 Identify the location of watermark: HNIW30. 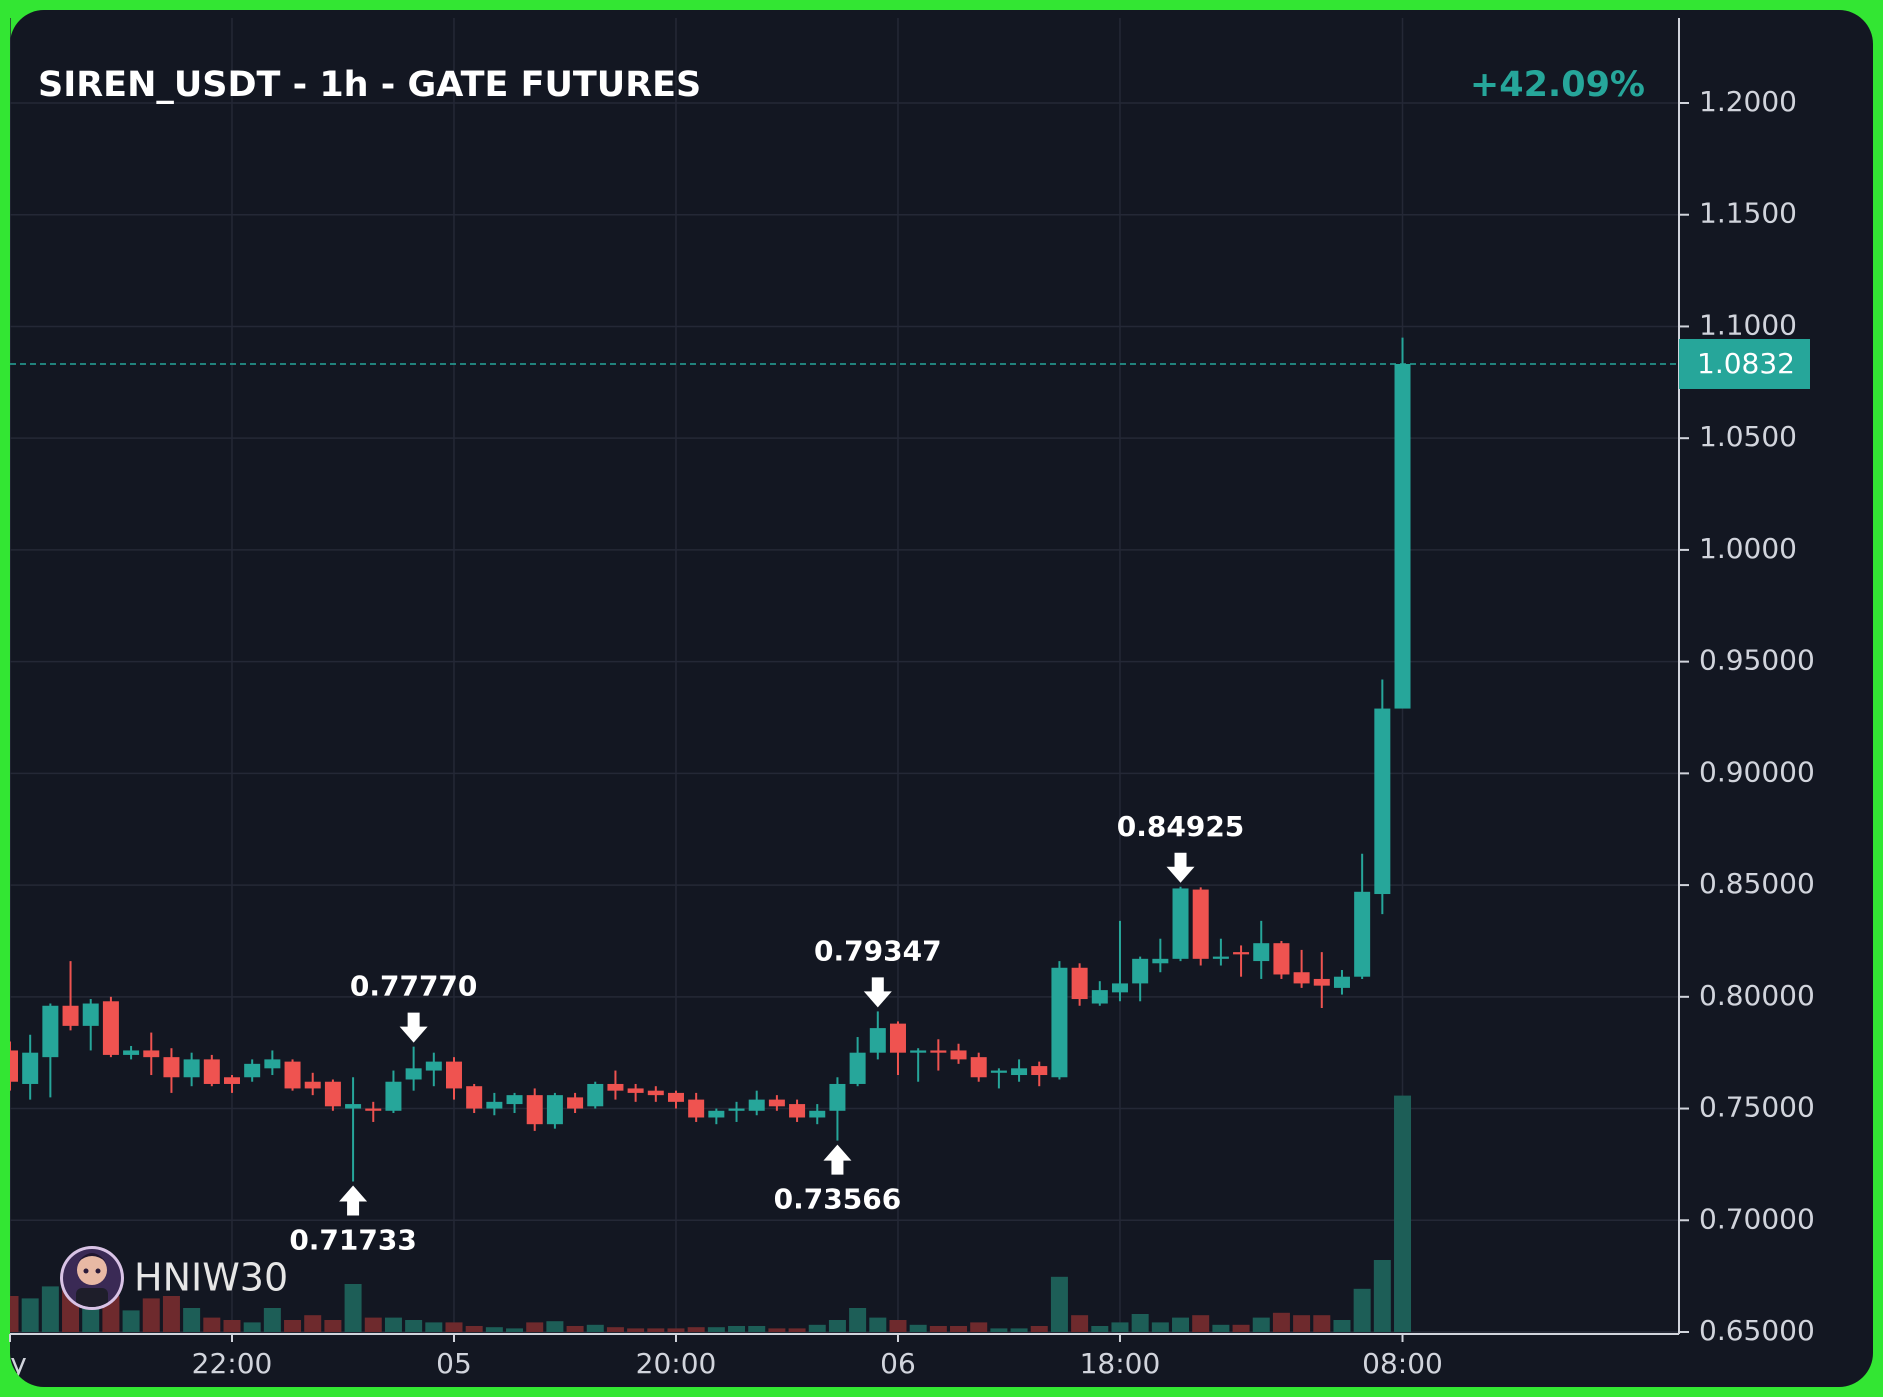
(174, 1278).